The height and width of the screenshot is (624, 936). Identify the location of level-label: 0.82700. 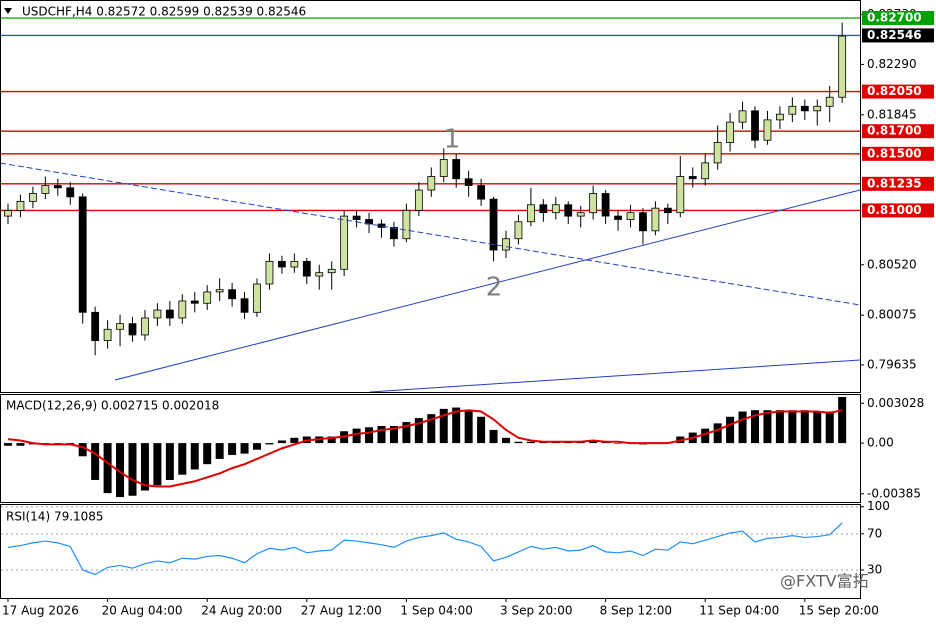
(894, 17).